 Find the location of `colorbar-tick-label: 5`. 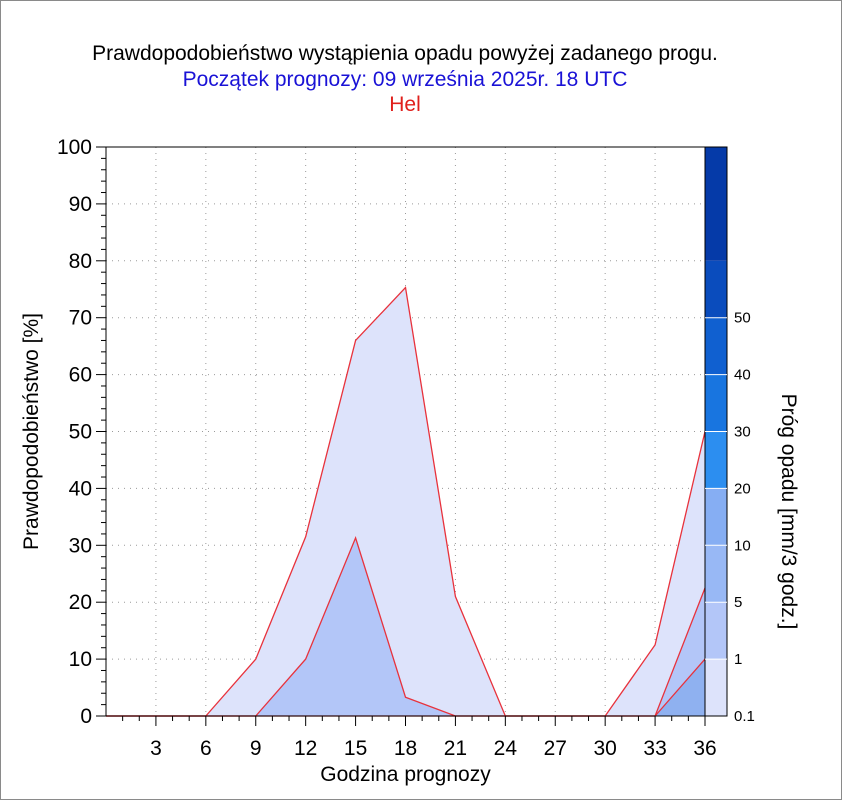

colorbar-tick-label: 5 is located at coordinates (738, 602).